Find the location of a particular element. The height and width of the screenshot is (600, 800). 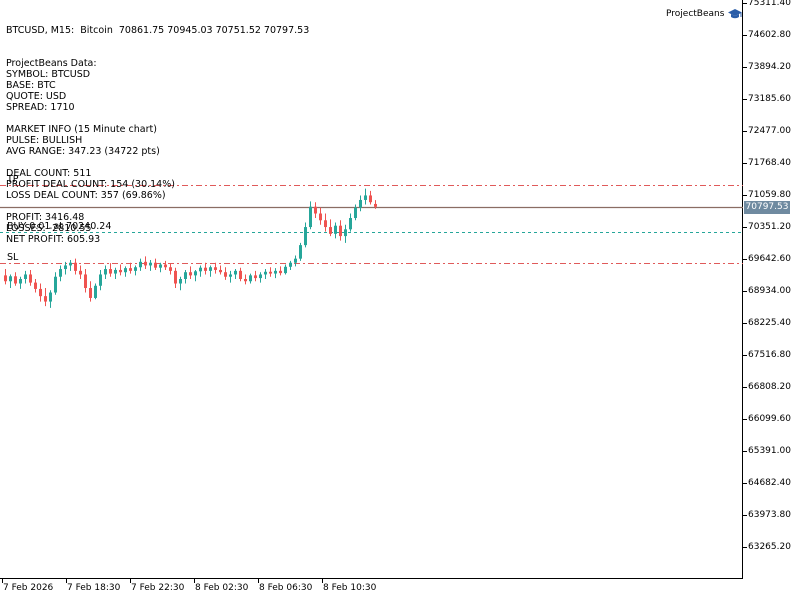

graduation-cap-icon is located at coordinates (735, 14).